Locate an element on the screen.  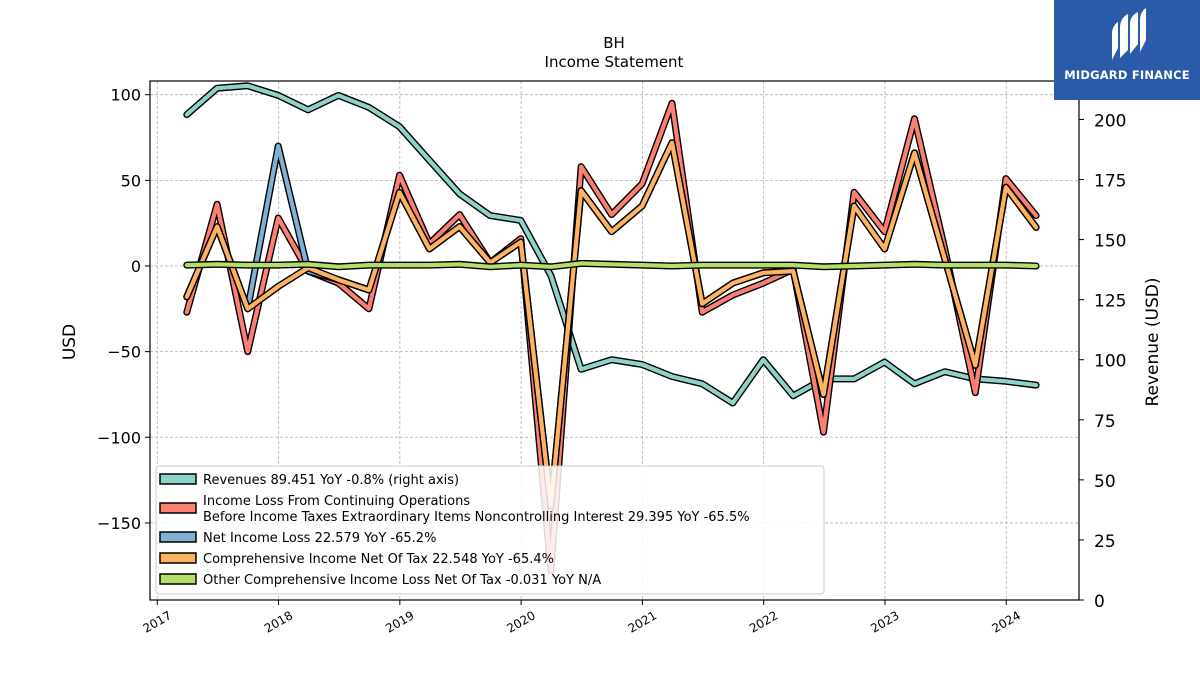
y-tick-label: −50 is located at coordinates (124, 352).